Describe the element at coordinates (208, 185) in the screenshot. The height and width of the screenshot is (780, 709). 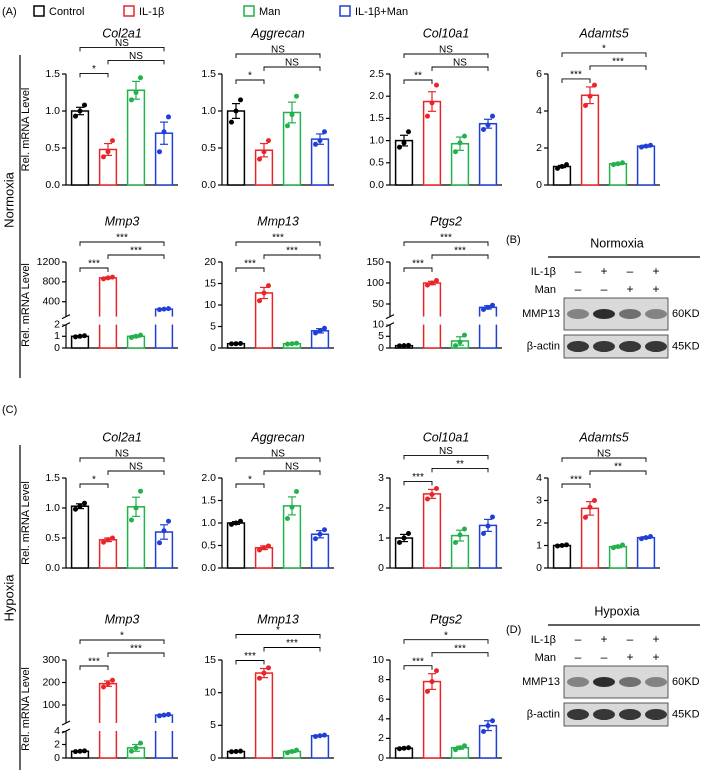
I see `y-tick-label: 0.0` at that location.